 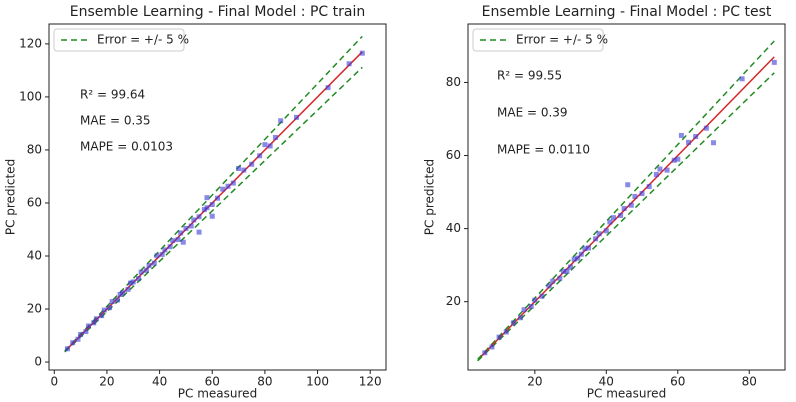 What do you see at coordinates (217, 394) in the screenshot?
I see `x-axis-label: PC measured` at bounding box center [217, 394].